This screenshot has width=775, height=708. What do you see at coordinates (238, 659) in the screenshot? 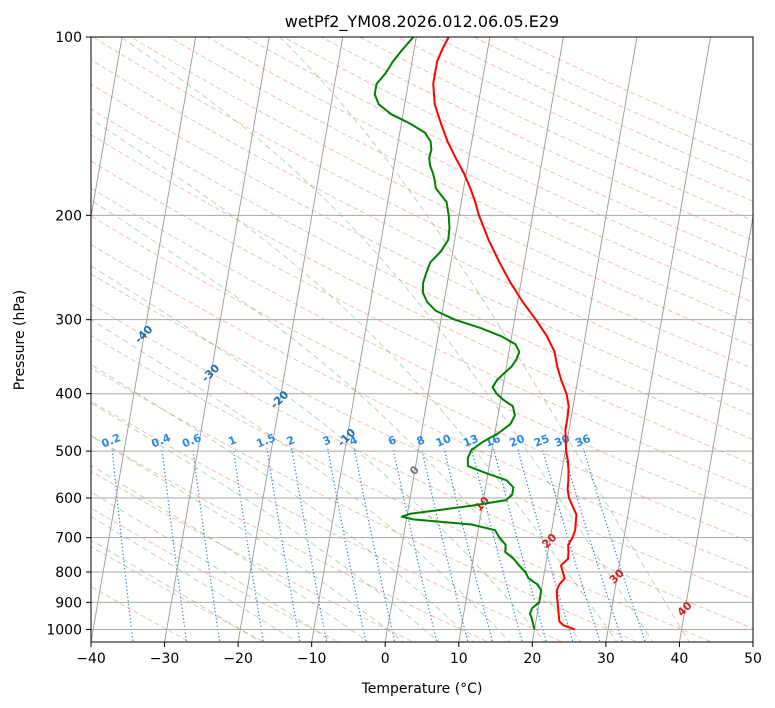
I see `x-tick-label: −20` at bounding box center [238, 659].